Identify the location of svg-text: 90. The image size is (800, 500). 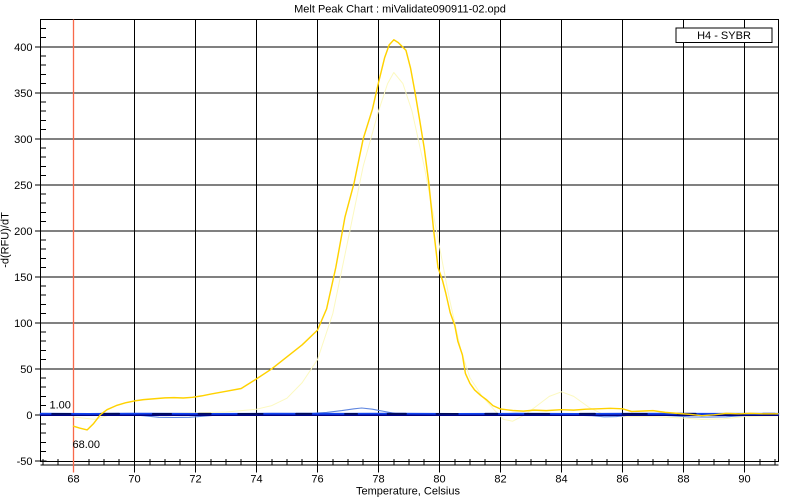
(744, 480).